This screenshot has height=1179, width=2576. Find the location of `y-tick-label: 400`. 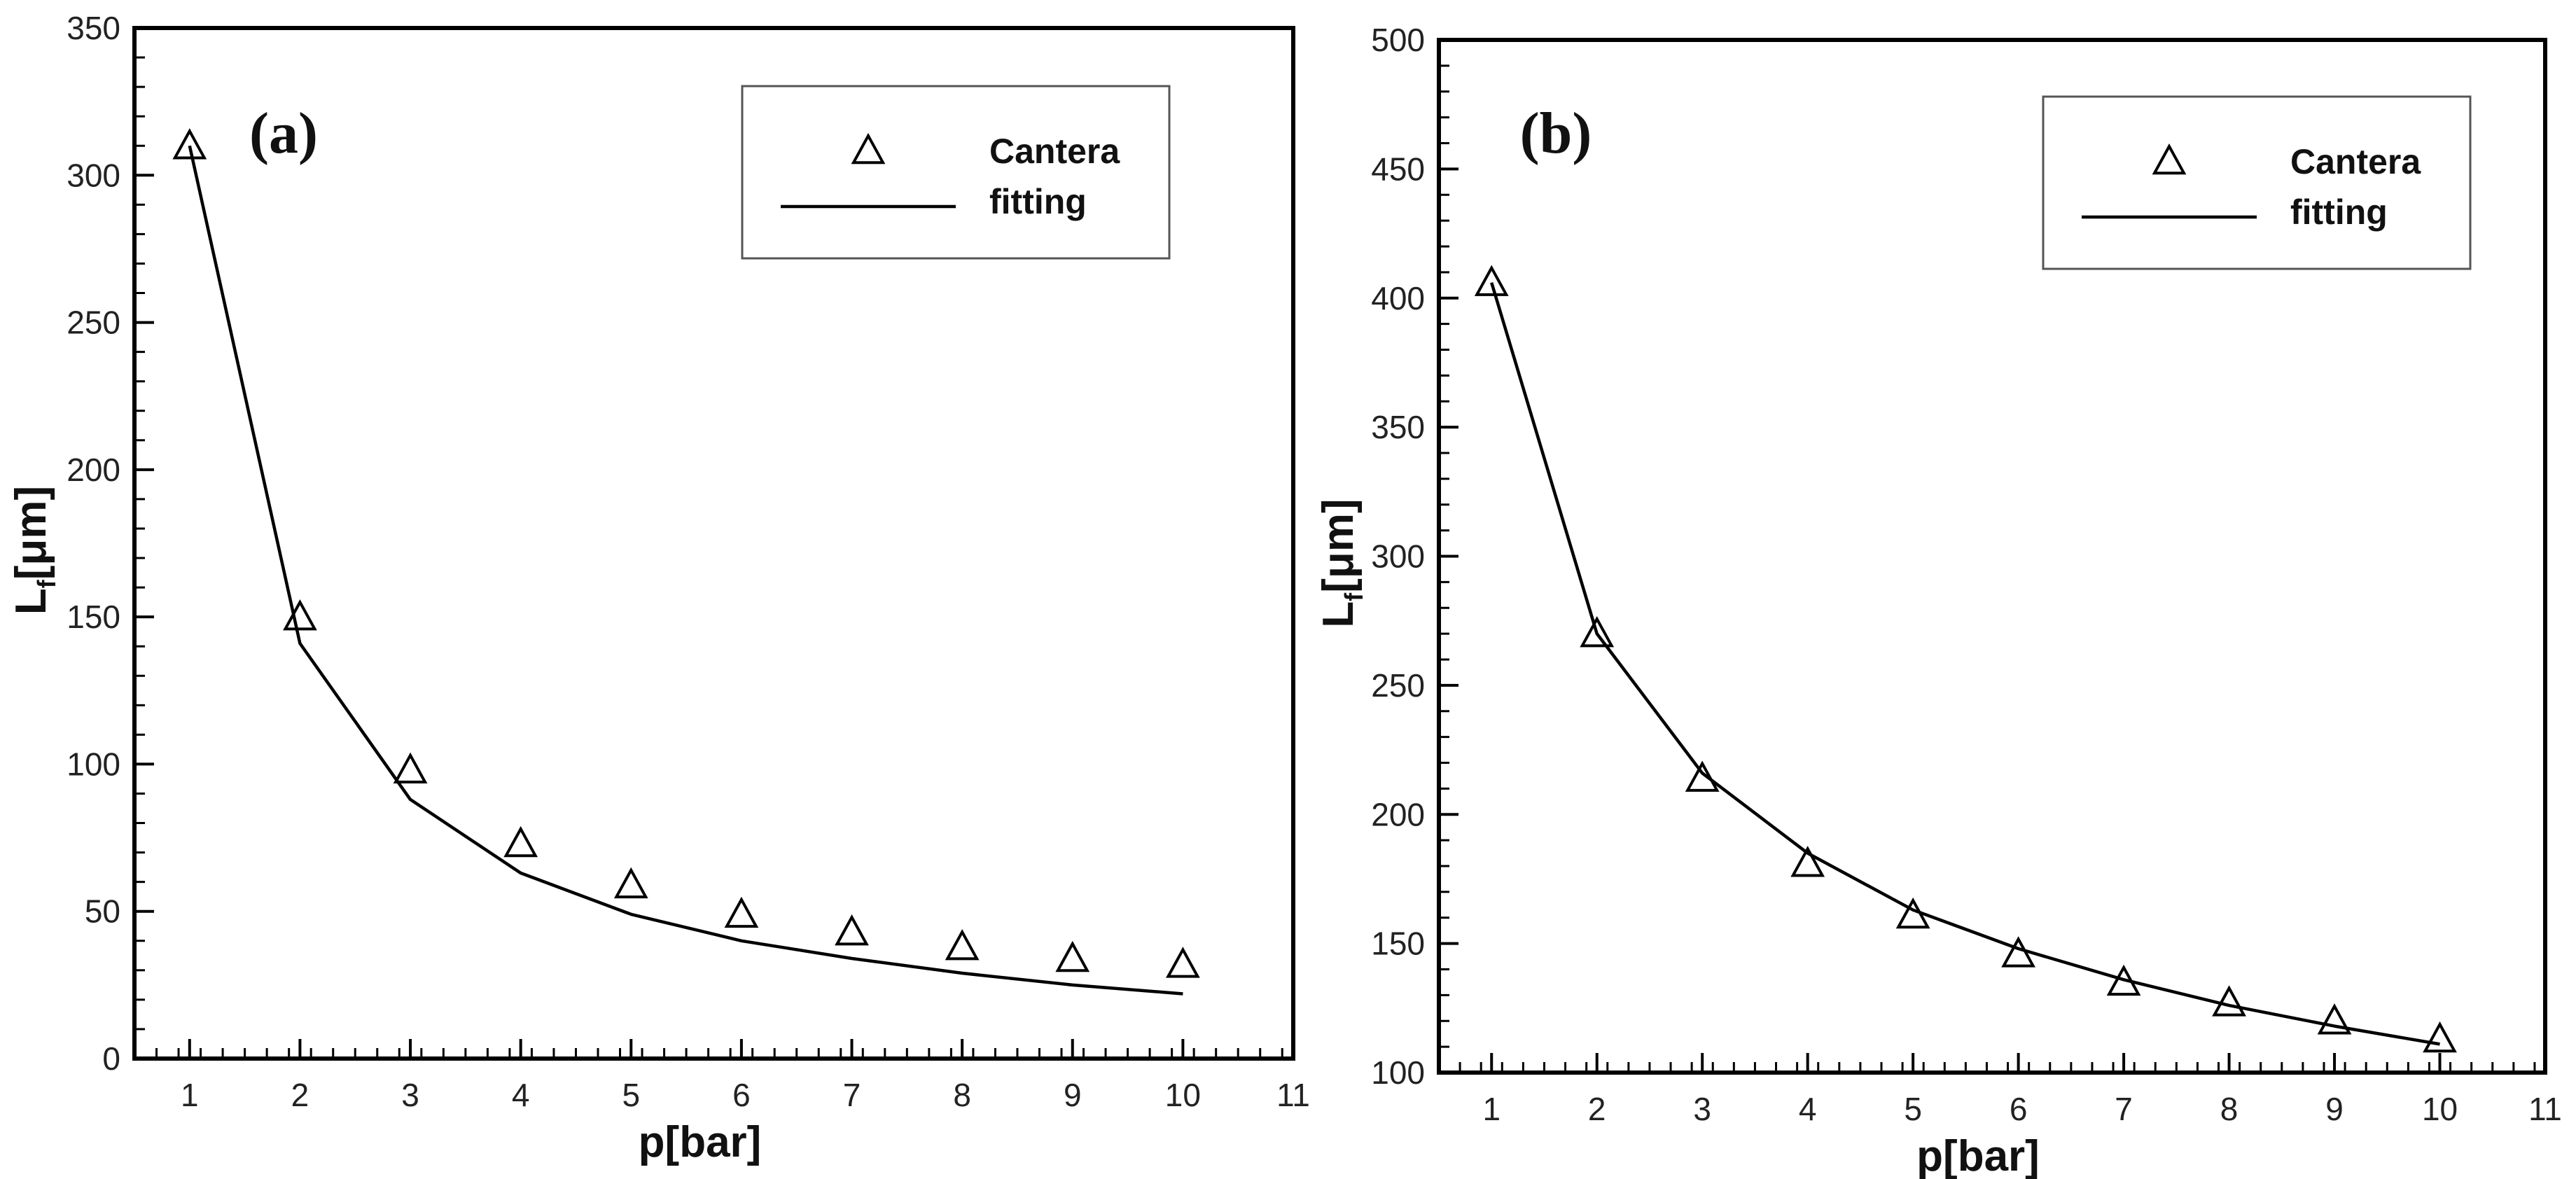

y-tick-label: 400 is located at coordinates (1398, 298).